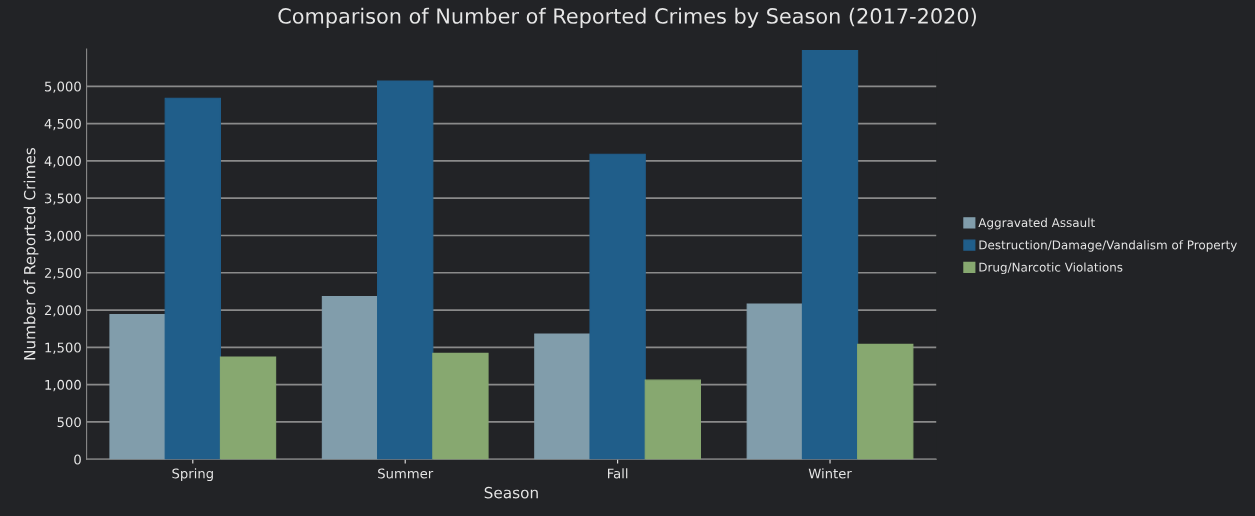  What do you see at coordinates (830, 473) in the screenshot?
I see `x-tick-label: Winter` at bounding box center [830, 473].